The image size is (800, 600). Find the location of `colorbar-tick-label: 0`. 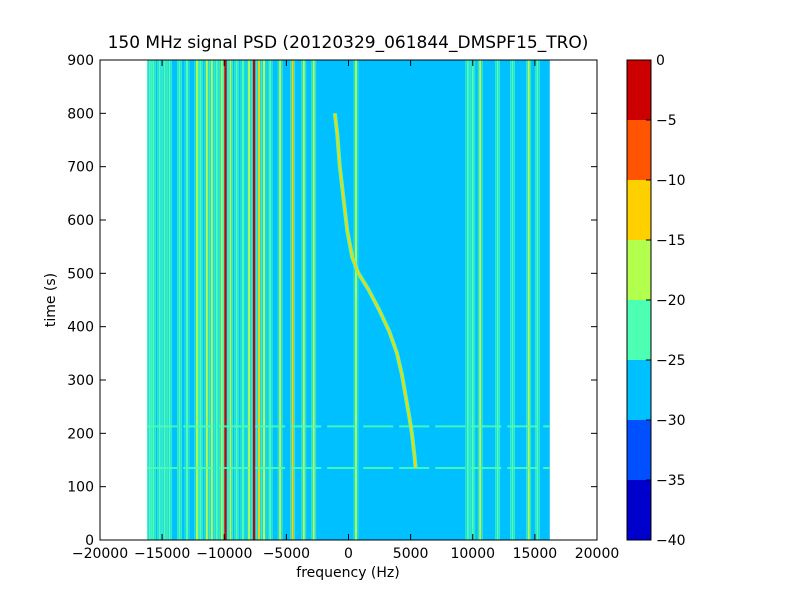

colorbar-tick-label: 0 is located at coordinates (660, 61).